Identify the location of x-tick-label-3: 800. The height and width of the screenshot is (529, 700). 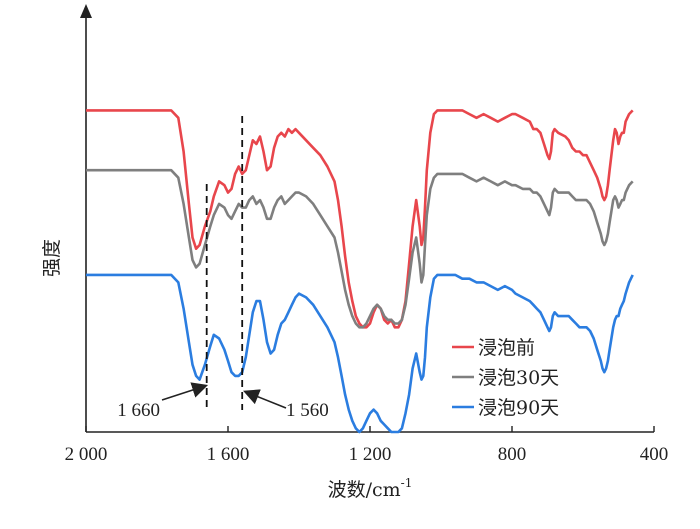
(512, 454).